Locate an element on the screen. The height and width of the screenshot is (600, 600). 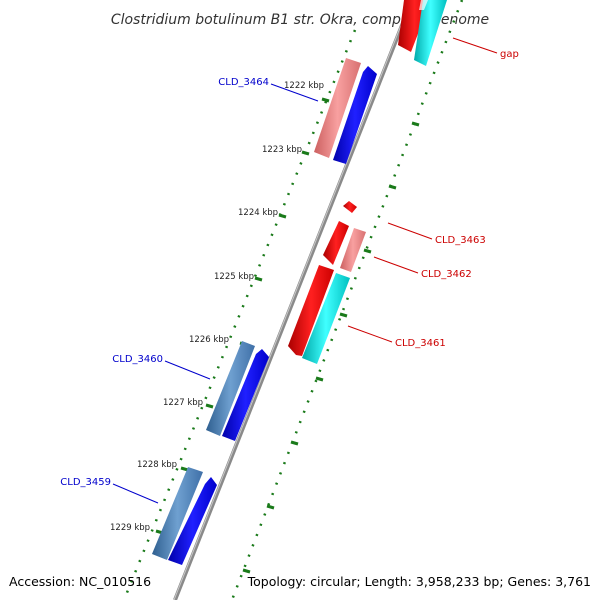
tick-label-1223: 1223 kbp is located at coordinates (282, 150).